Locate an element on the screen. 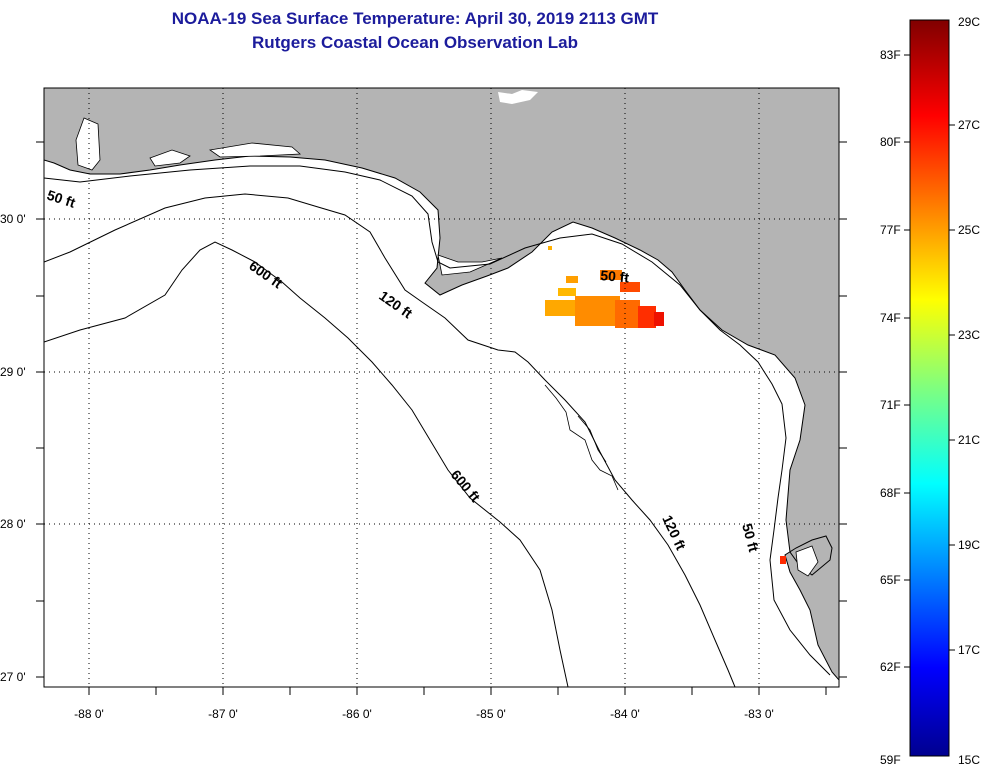 The image size is (992, 770). colorbar-label-29c: 29C is located at coordinates (969, 22).